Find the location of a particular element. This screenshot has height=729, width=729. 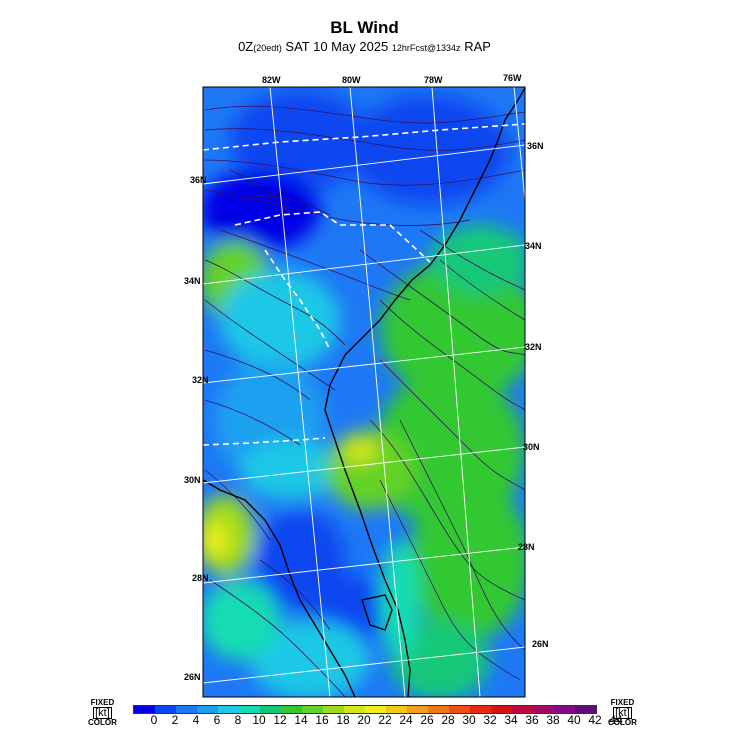

lat-label-right-26n: 26N is located at coordinates (540, 644).